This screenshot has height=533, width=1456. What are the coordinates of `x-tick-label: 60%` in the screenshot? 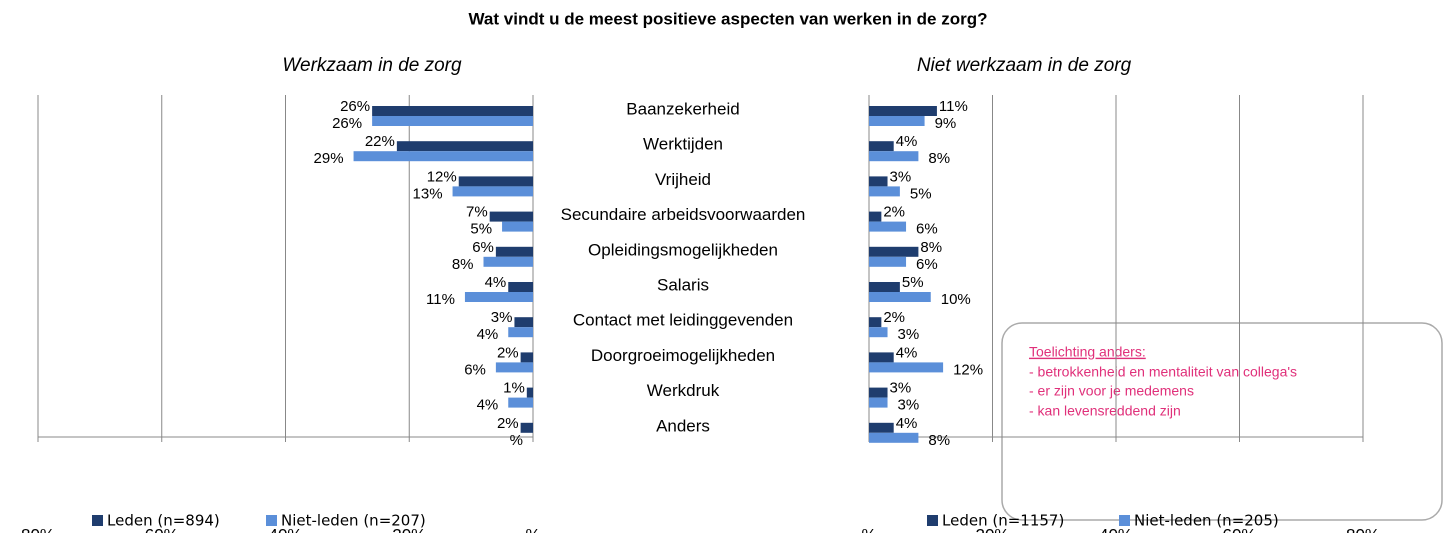 It's located at (162, 529).